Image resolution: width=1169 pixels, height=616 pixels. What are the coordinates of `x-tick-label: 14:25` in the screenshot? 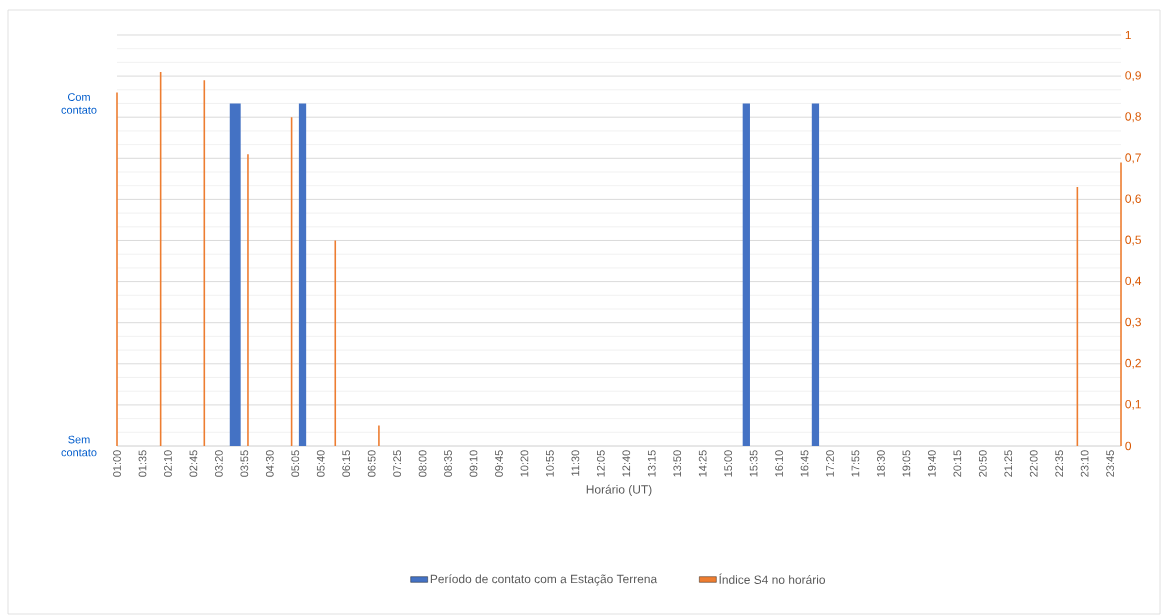 It's located at (702, 463).